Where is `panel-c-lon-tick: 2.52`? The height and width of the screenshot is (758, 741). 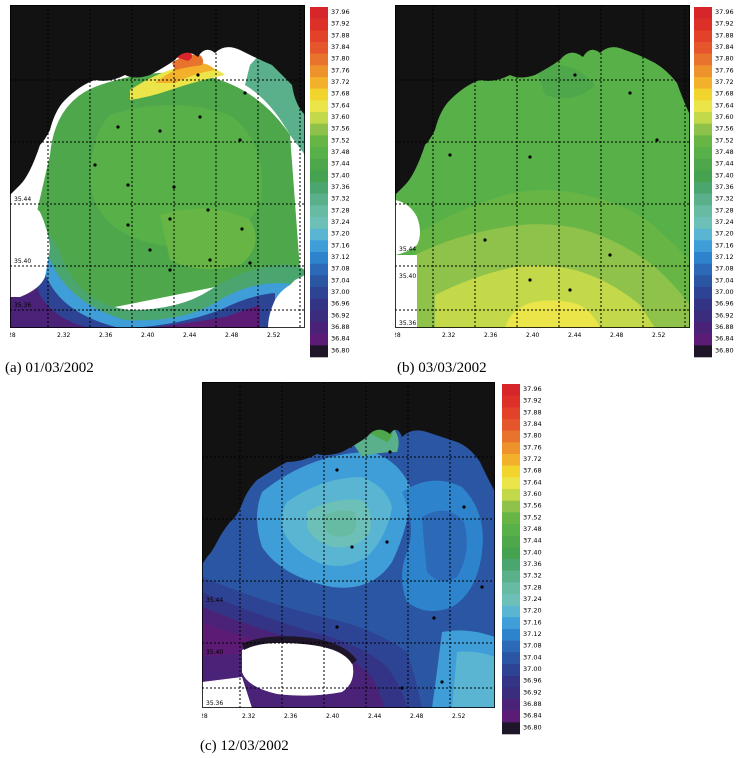
panel-c-lon-tick: 2.52 is located at coordinates (459, 716).